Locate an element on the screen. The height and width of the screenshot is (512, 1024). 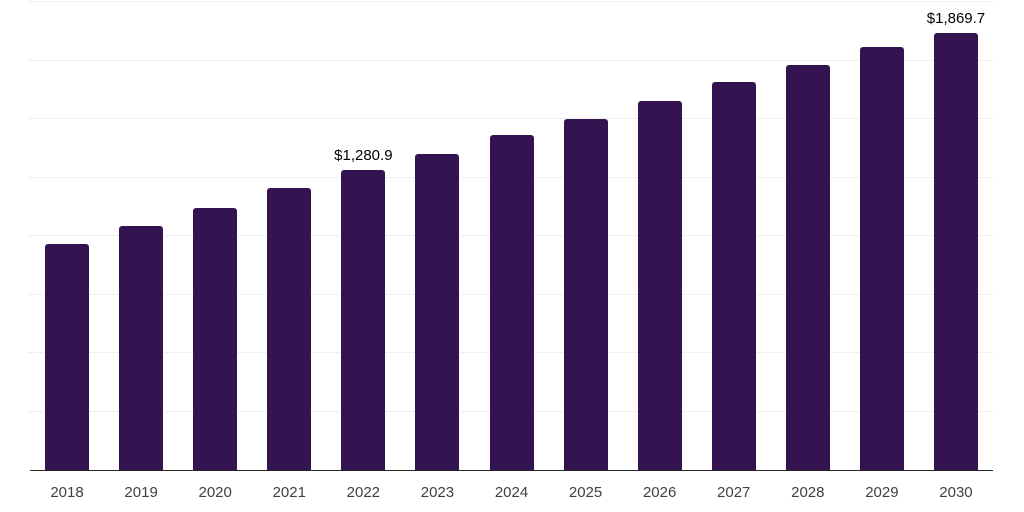
bar-2028 is located at coordinates (807, 267).